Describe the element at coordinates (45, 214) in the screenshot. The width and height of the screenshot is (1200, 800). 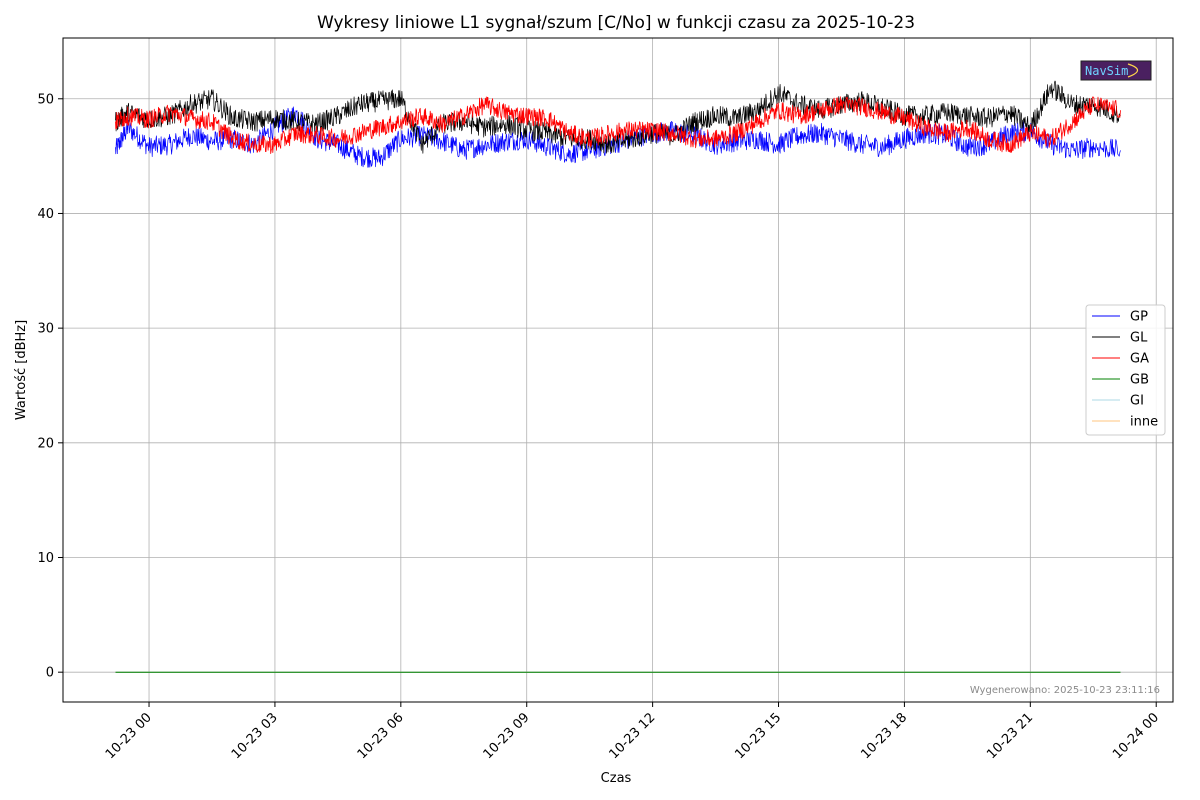
I see `y-tick-label: 40` at that location.